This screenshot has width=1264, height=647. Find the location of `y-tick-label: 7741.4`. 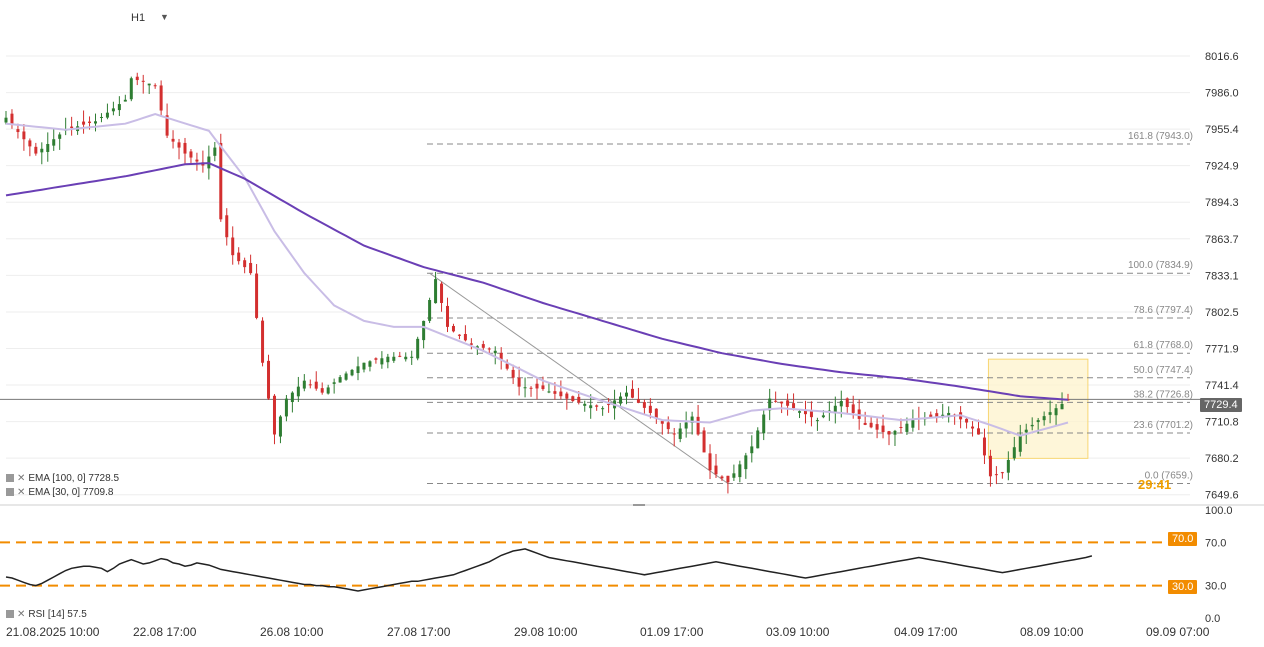

y-tick-label: 7741.4 is located at coordinates (1222, 386).